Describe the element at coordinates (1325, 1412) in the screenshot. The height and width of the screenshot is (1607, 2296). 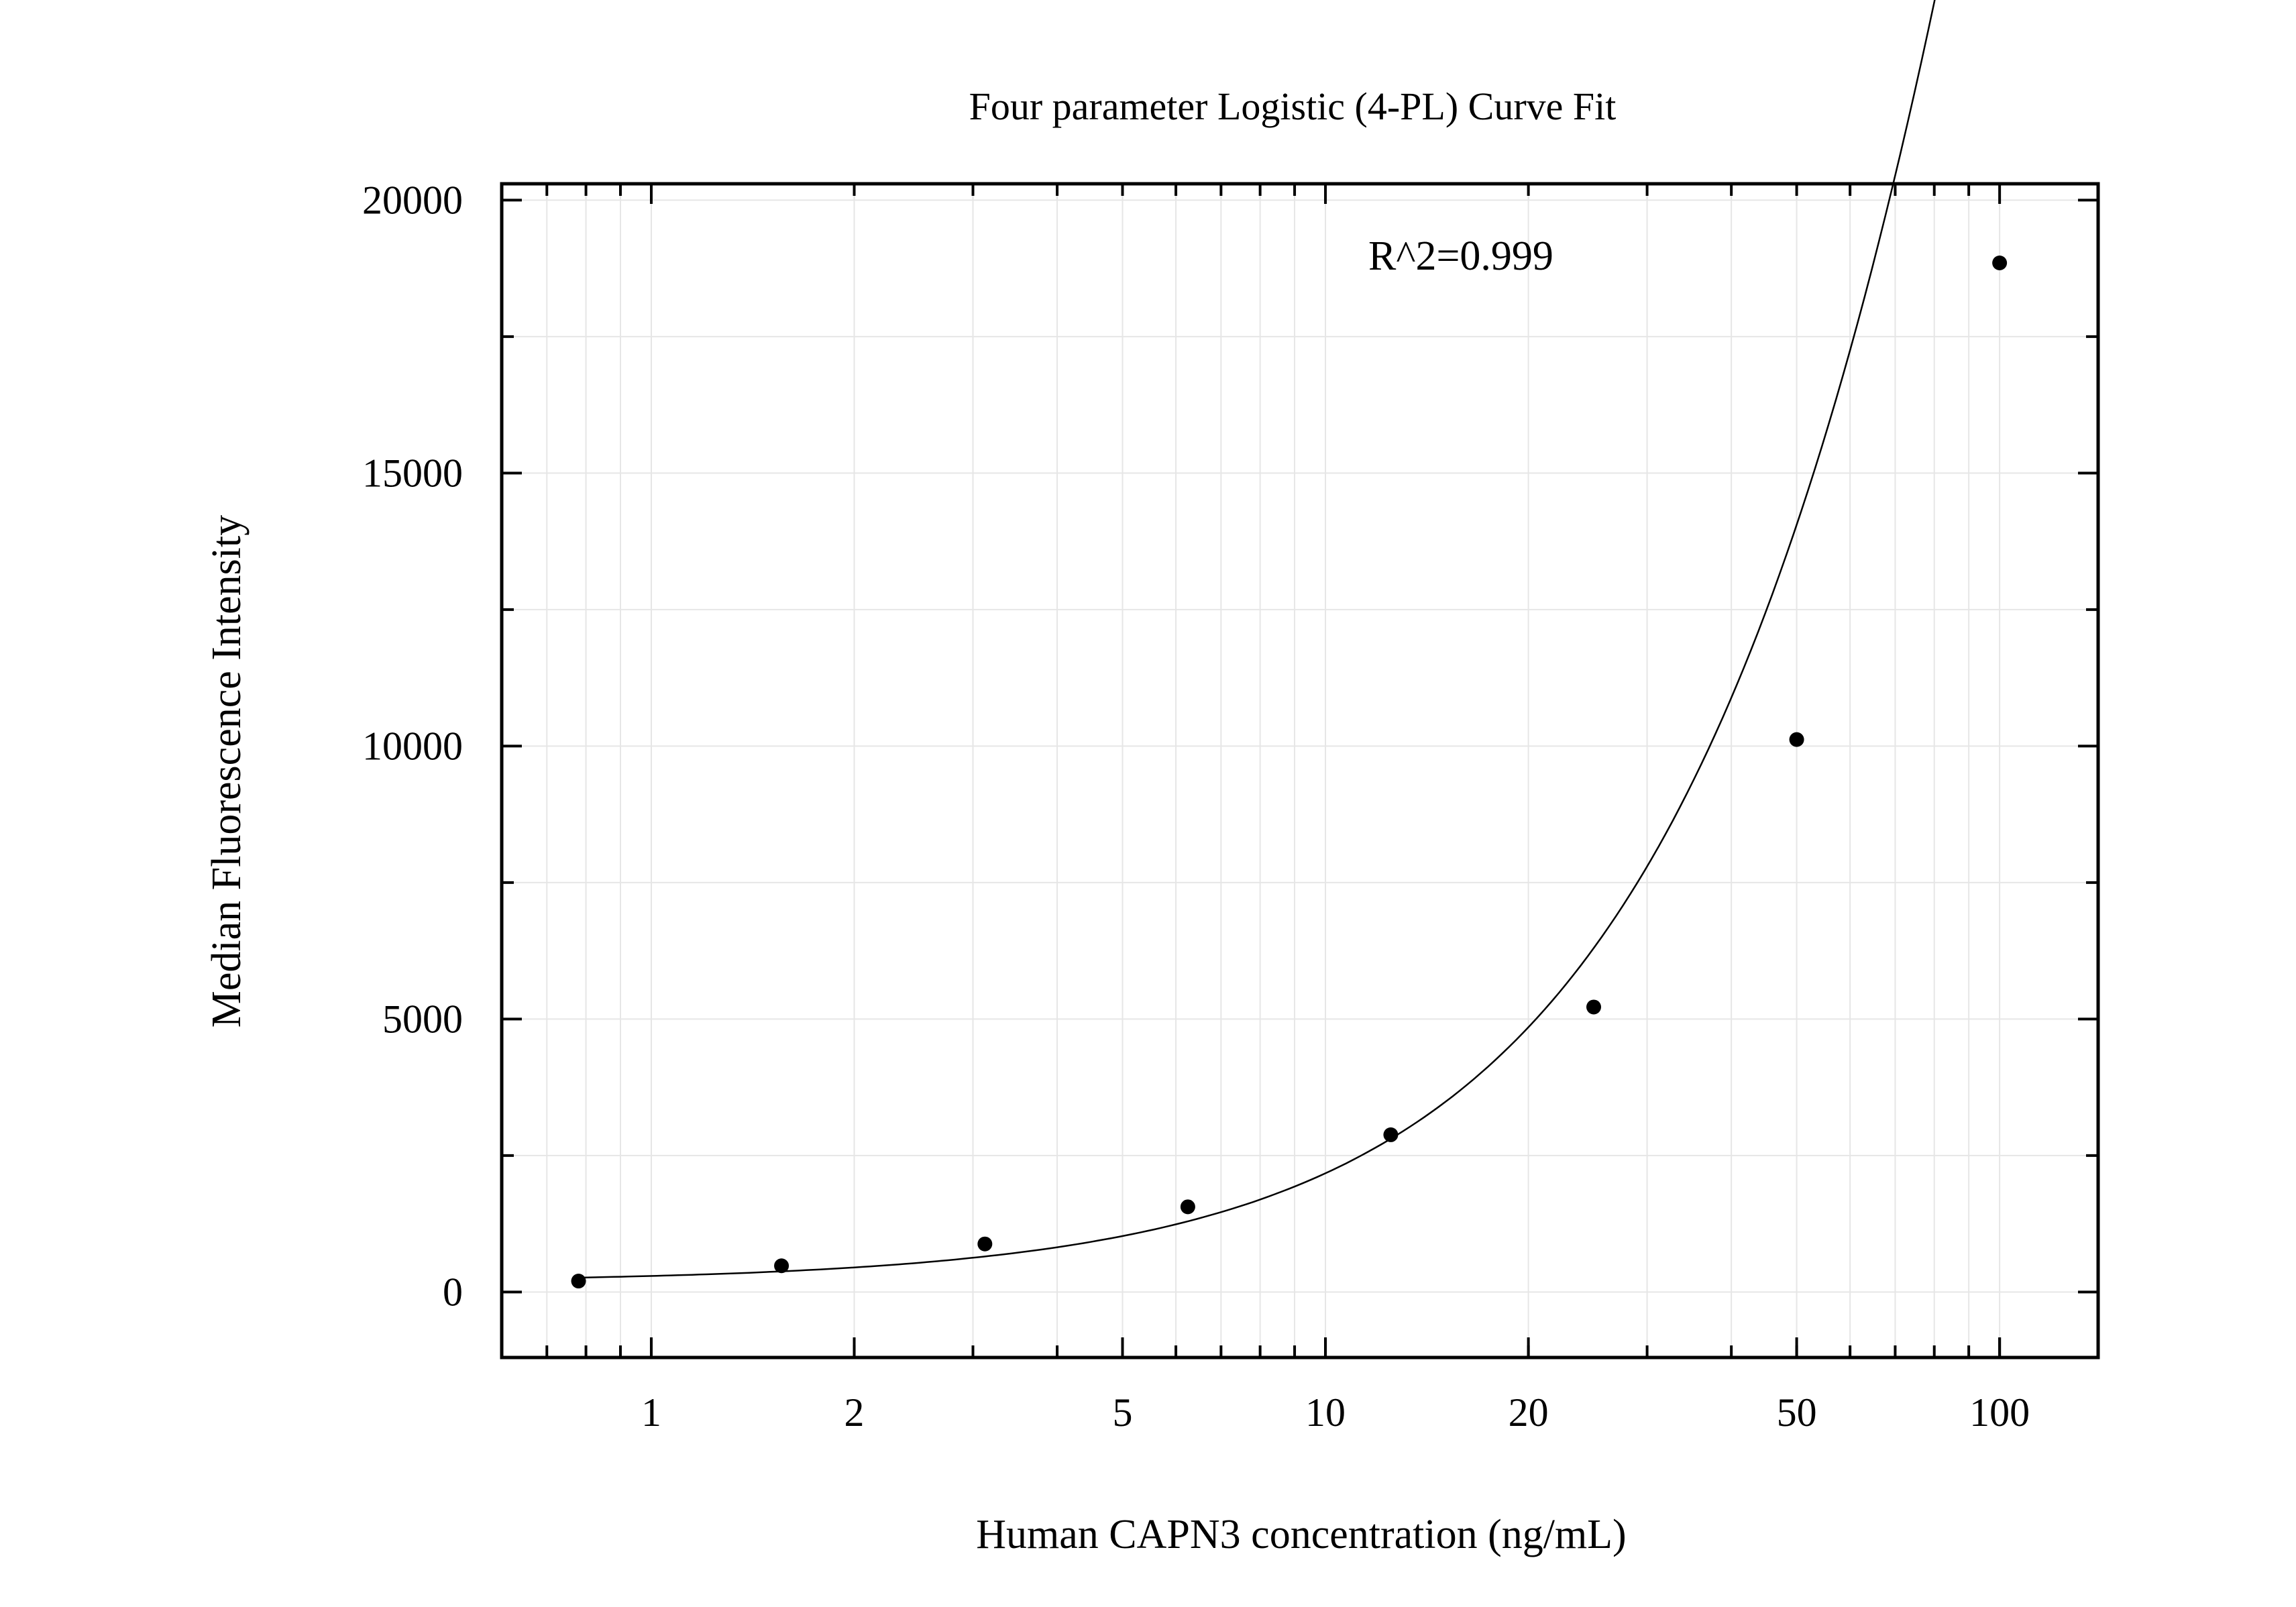
I see `x-tick-label: 10` at that location.